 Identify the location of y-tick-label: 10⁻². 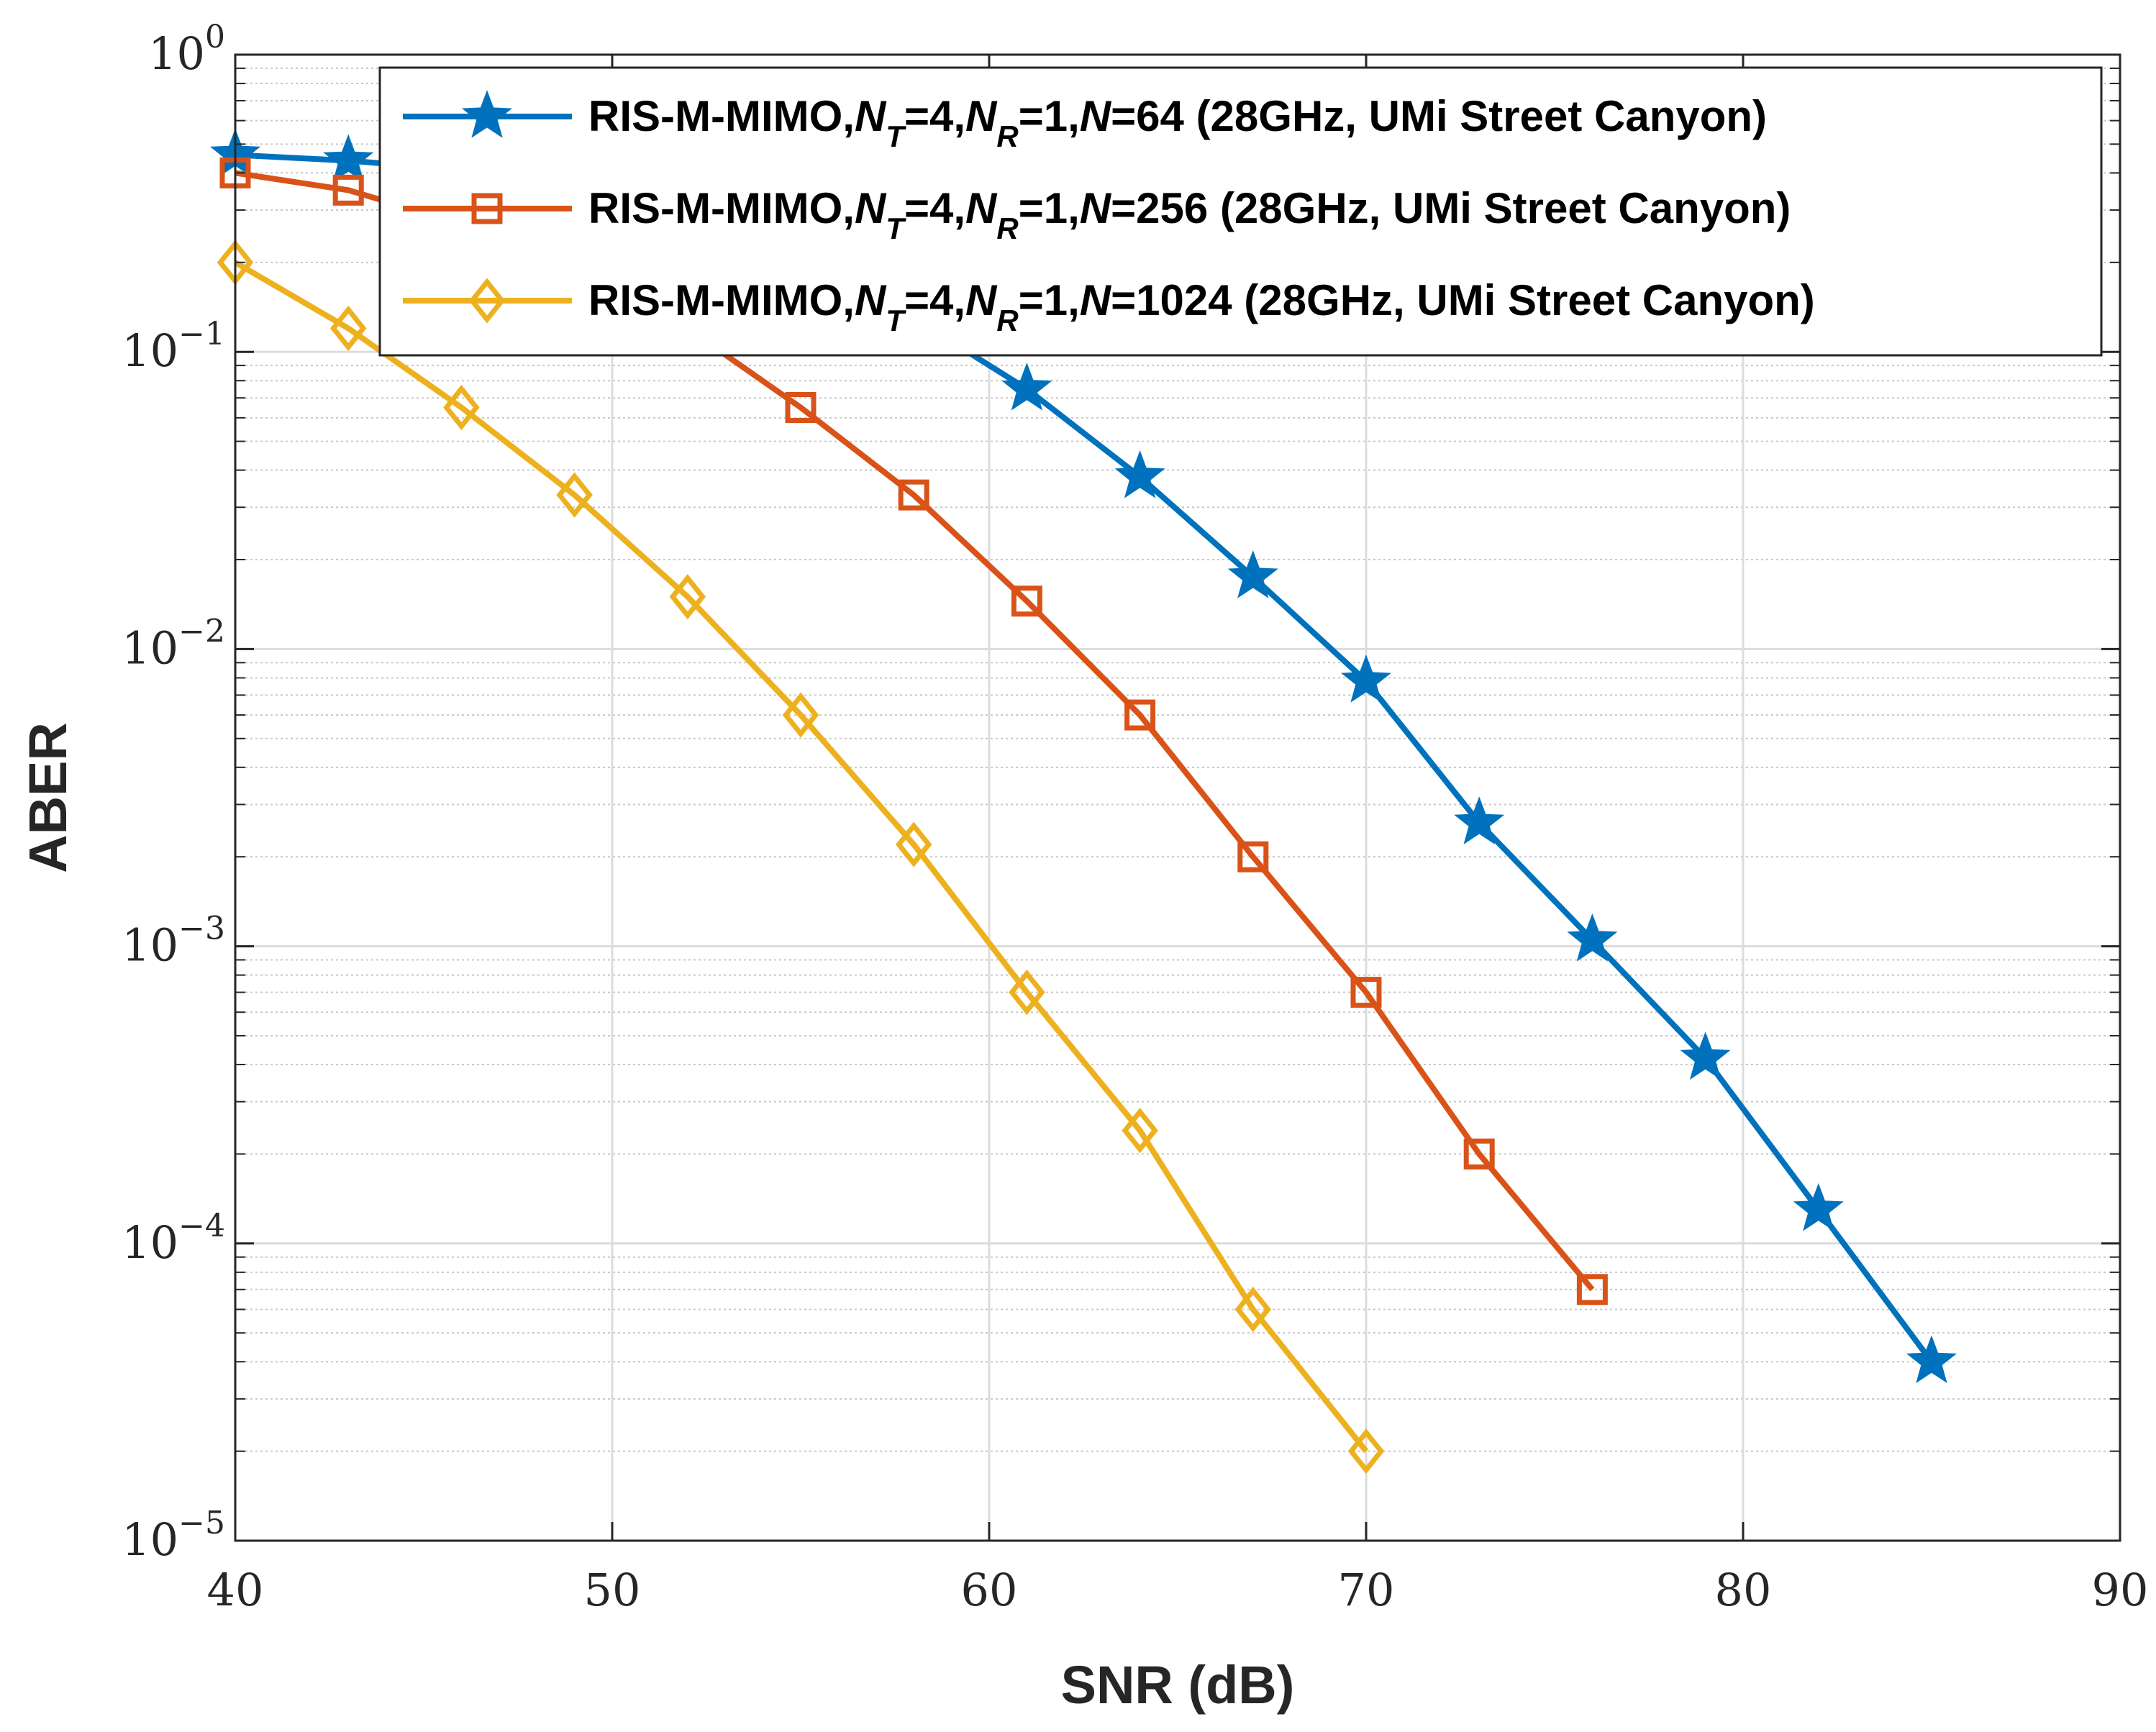
(173, 643).